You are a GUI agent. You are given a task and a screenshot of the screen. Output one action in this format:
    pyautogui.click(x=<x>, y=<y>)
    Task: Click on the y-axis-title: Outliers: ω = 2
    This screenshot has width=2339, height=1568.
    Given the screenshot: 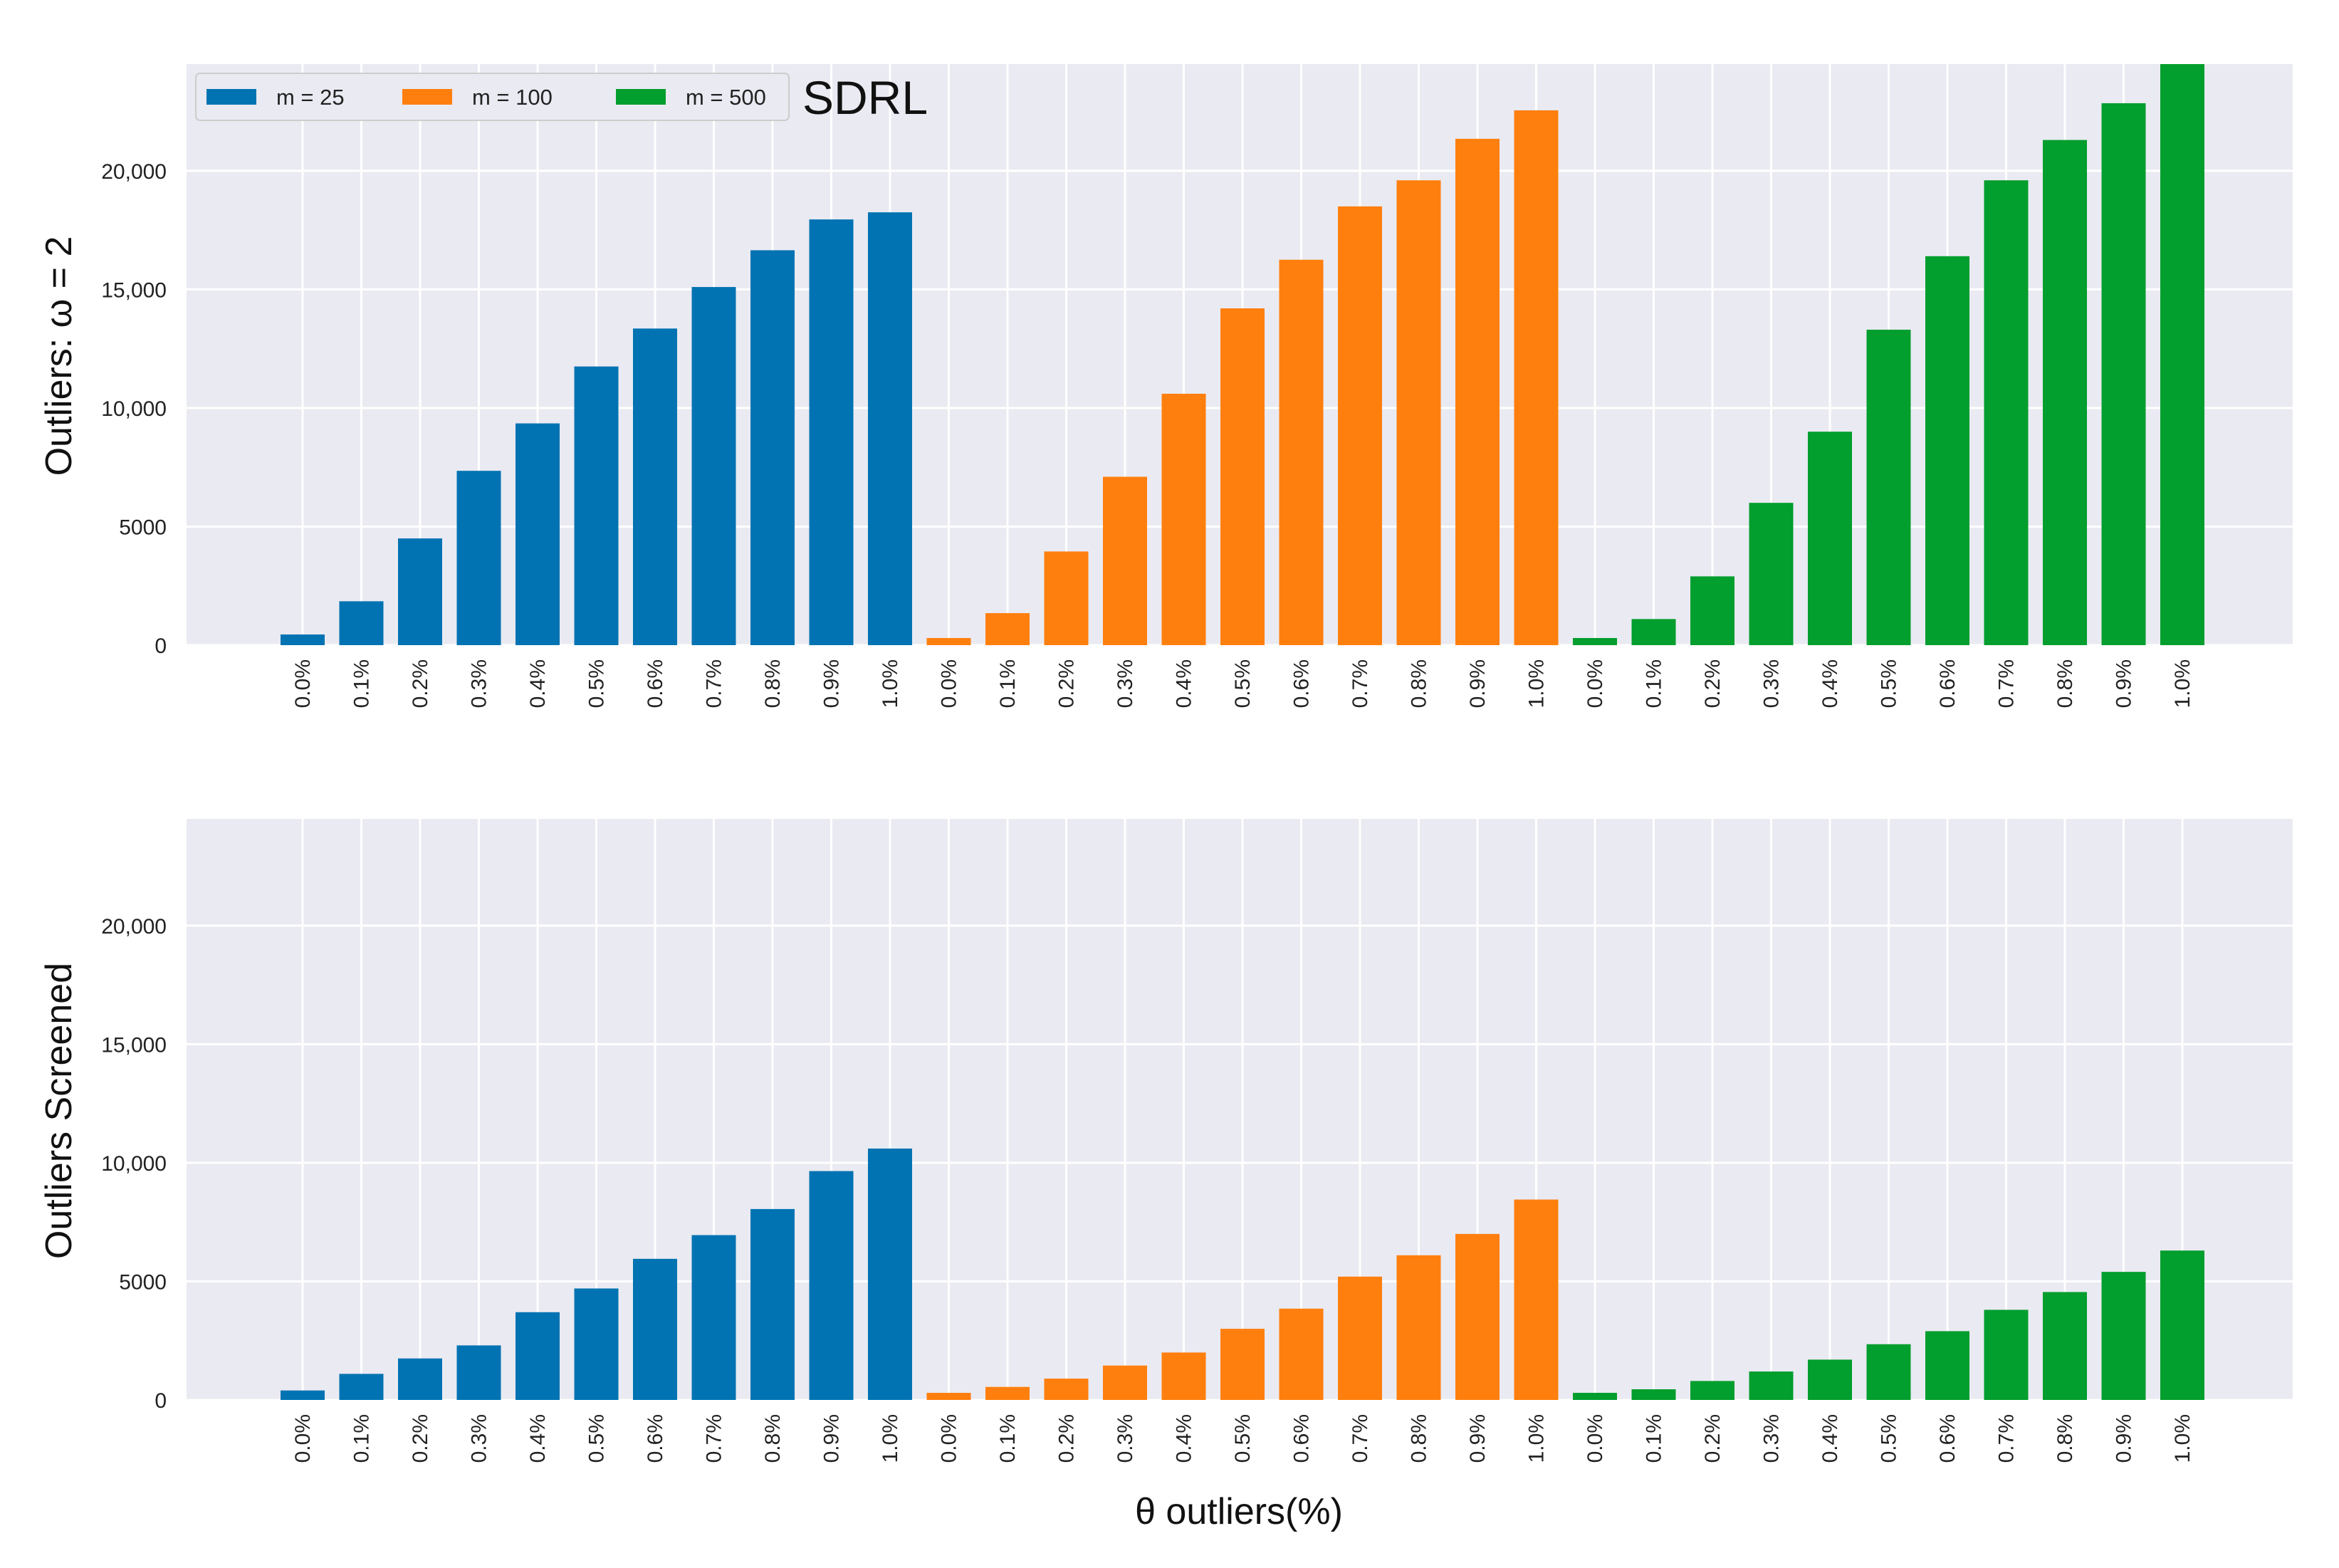 What is the action you would take?
    pyautogui.click(x=59, y=356)
    